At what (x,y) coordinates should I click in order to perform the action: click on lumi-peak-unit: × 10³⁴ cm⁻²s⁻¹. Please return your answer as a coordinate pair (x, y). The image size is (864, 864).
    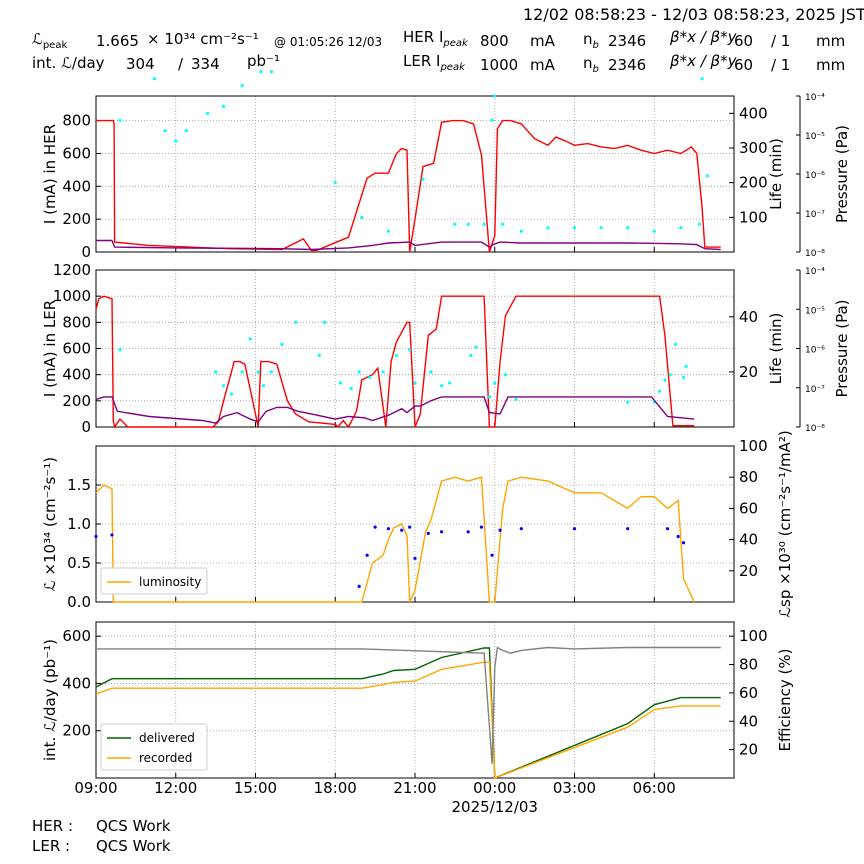
    Looking at the image, I should click on (203, 39).